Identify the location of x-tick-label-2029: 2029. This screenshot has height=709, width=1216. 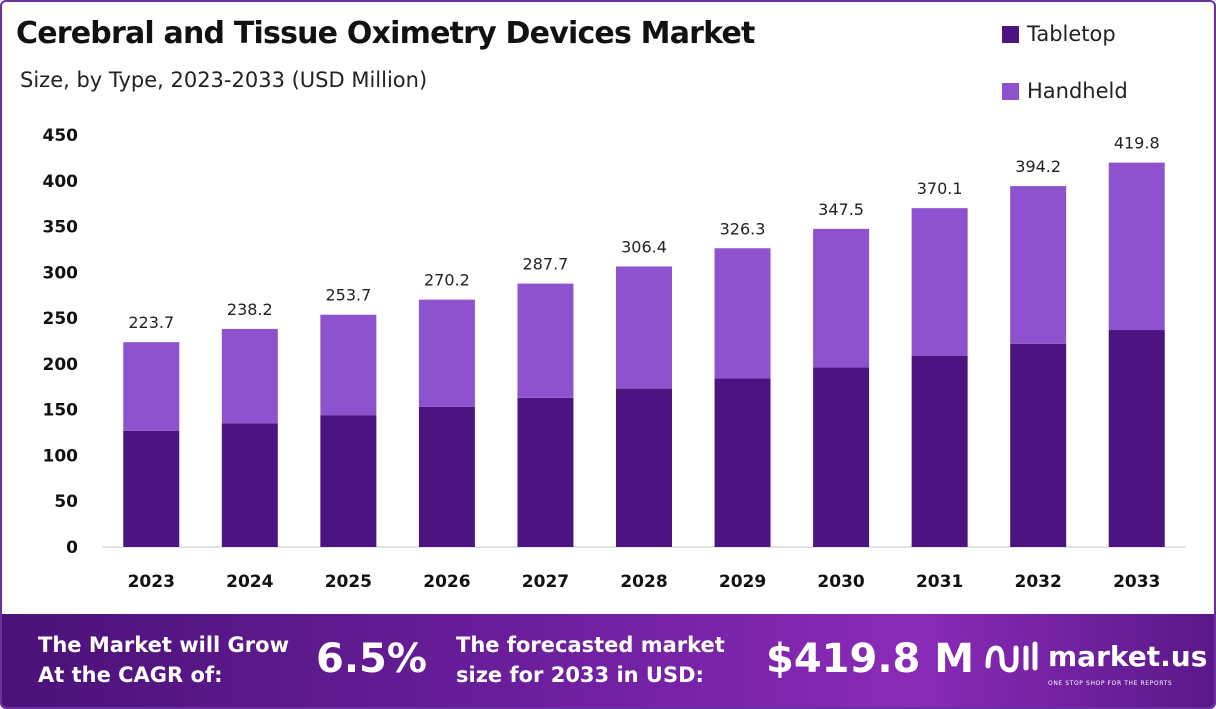
(742, 582).